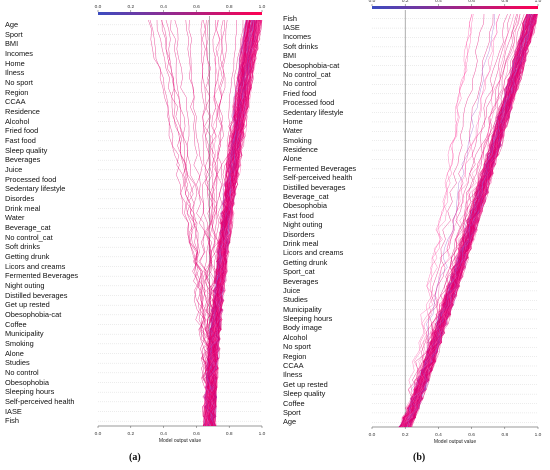 This screenshot has width=550, height=470. Describe the element at coordinates (405, 2) in the screenshot. I see `top-tick-label: 0.2` at that location.